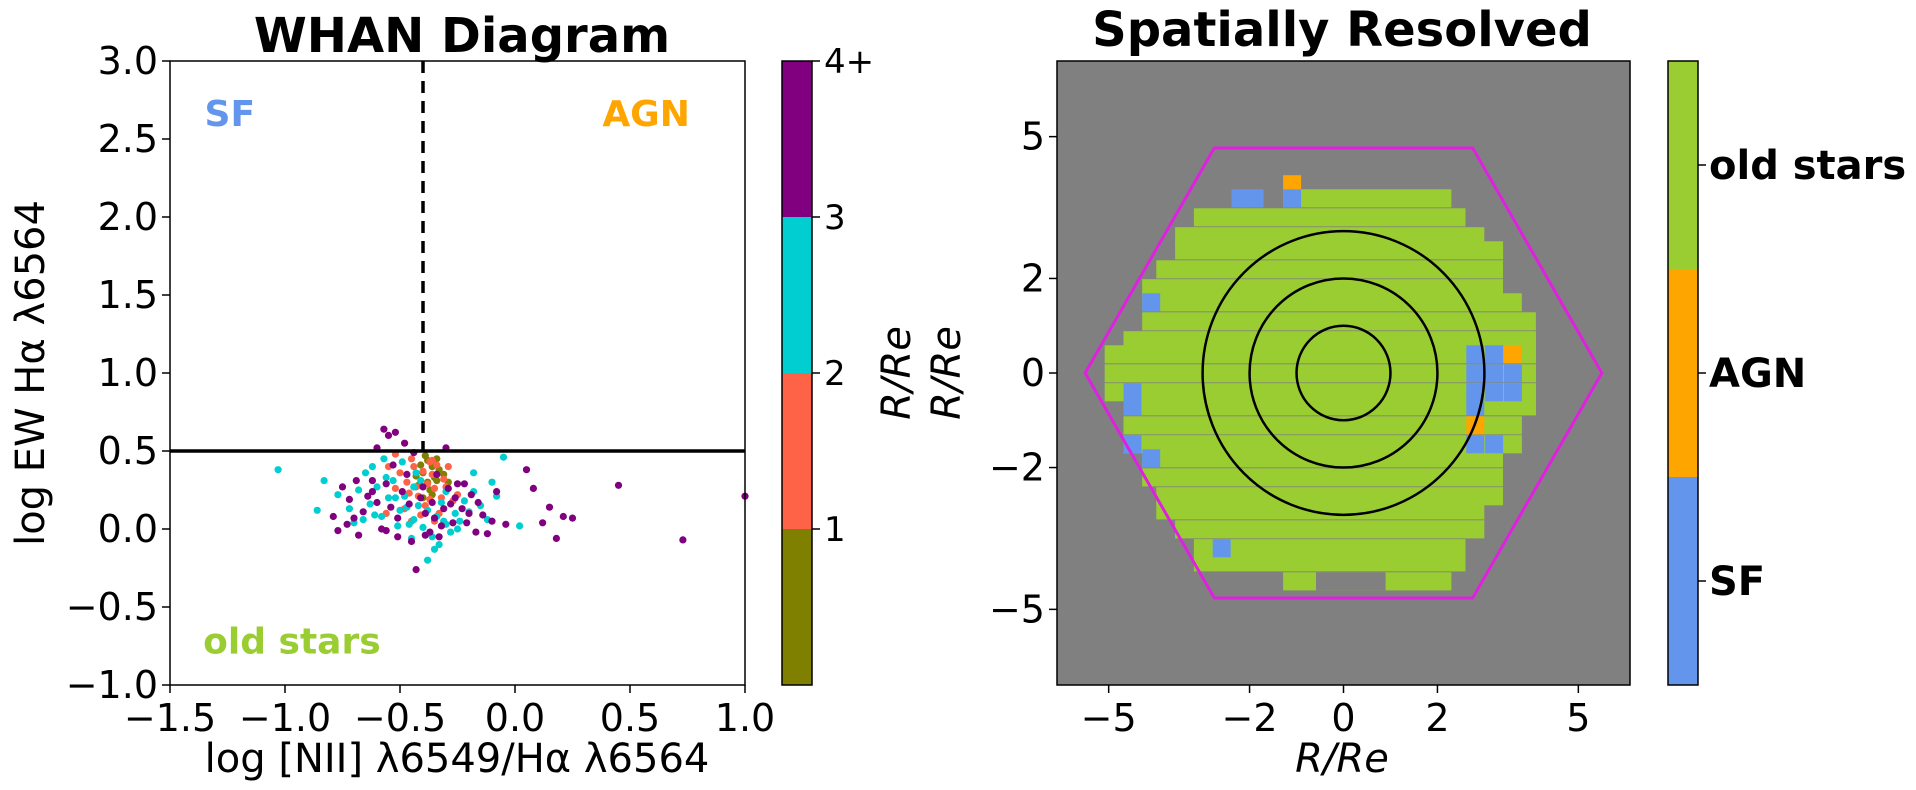 Image resolution: width=1916 pixels, height=790 pixels. Describe the element at coordinates (1033, 278) in the screenshot. I see `y-tick-label: 2` at that location.